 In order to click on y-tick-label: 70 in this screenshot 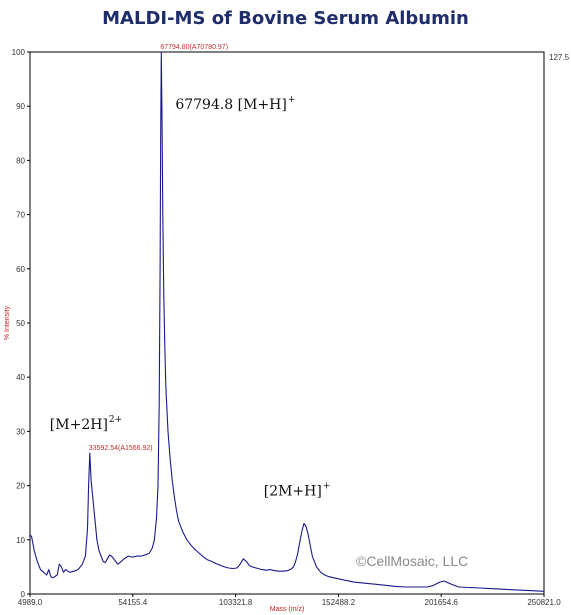, I will do `click(20, 215)`.